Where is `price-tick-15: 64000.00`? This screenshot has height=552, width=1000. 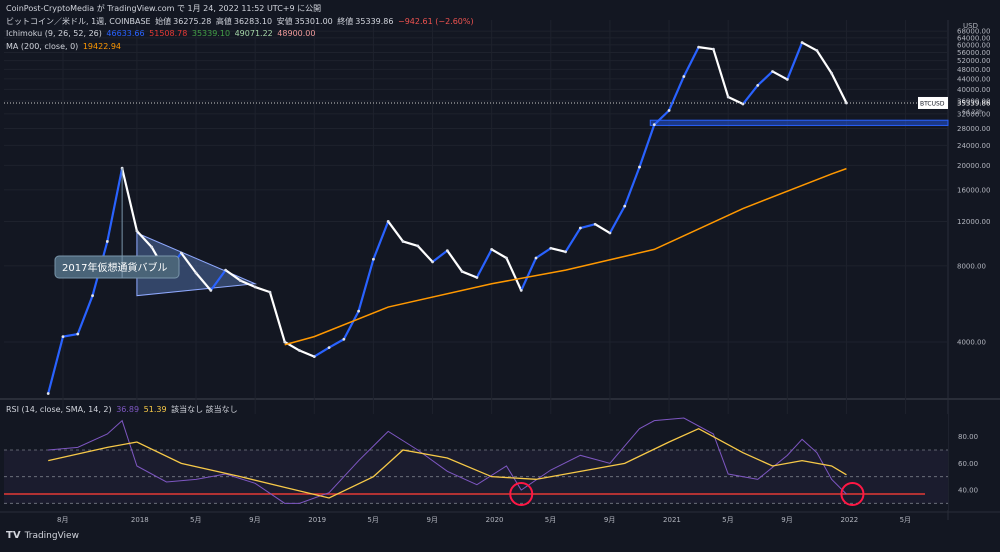
price-tick-15: 64000.00 is located at coordinates (973, 38).